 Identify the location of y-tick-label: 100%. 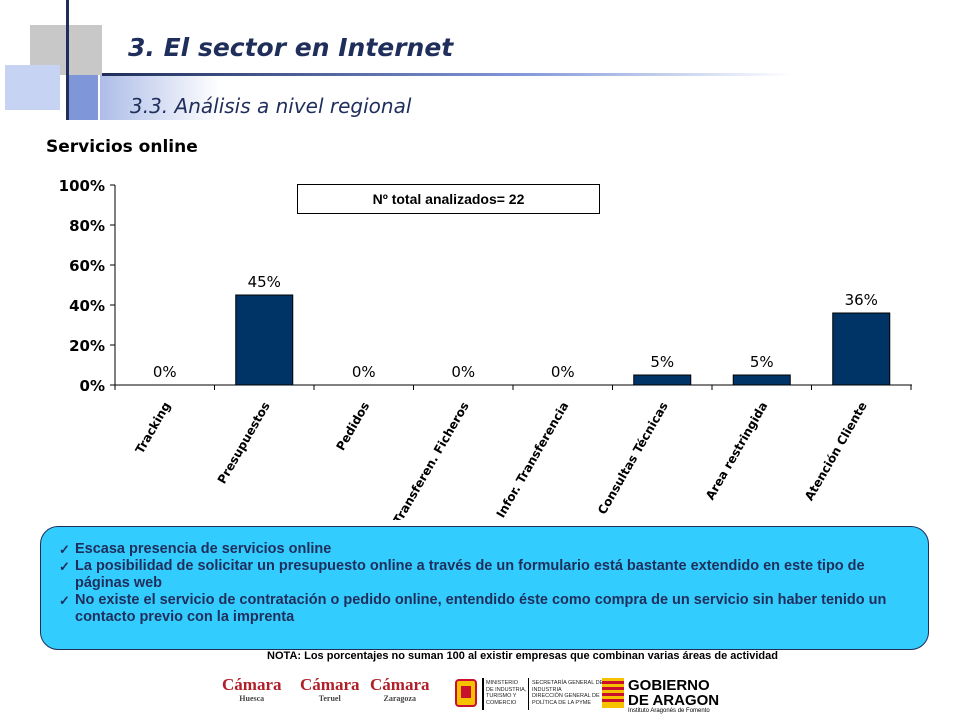
(82, 186).